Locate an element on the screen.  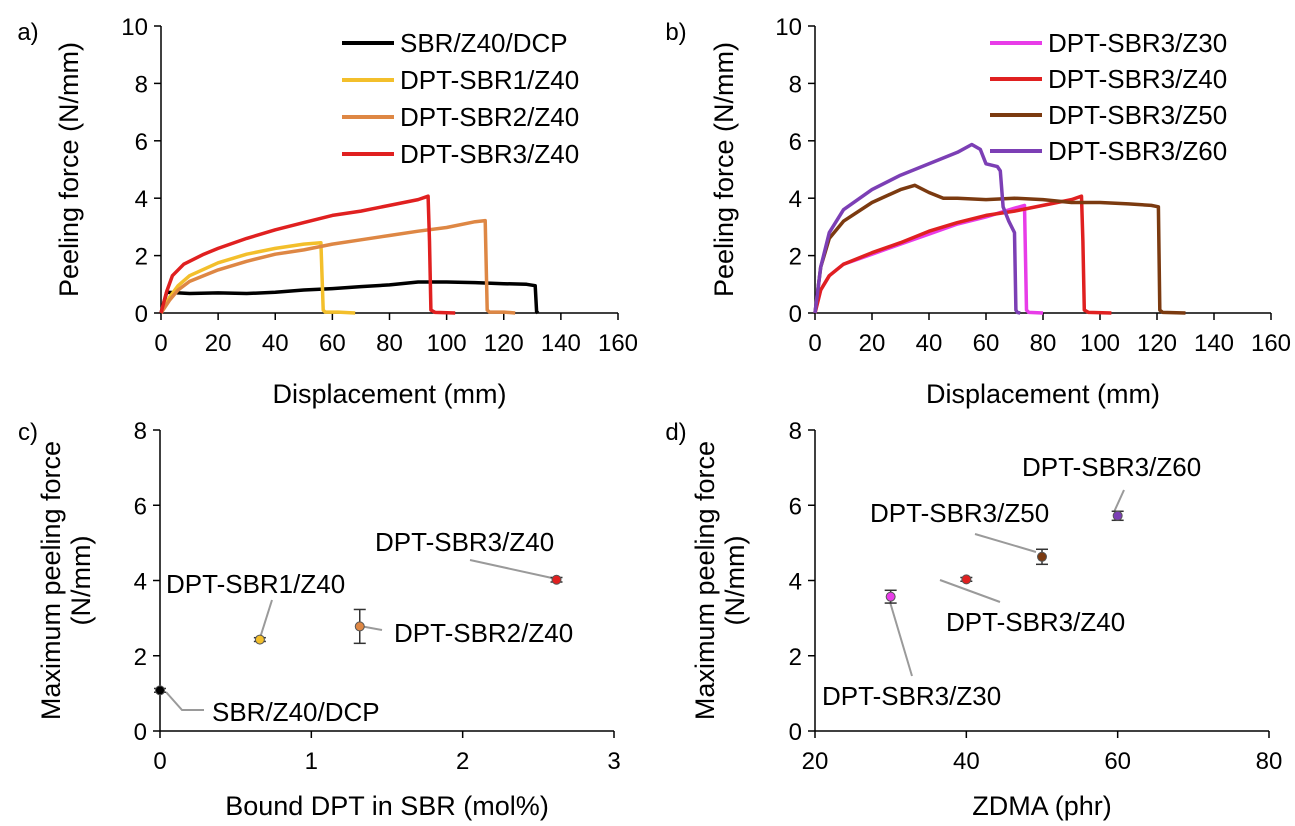
series-line-sbr-z40-dcp is located at coordinates (349, 297).